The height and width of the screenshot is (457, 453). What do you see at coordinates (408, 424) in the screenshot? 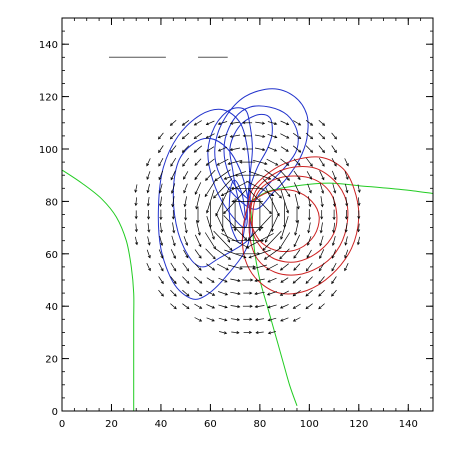
I see `x-tick-label: 140` at bounding box center [408, 424].